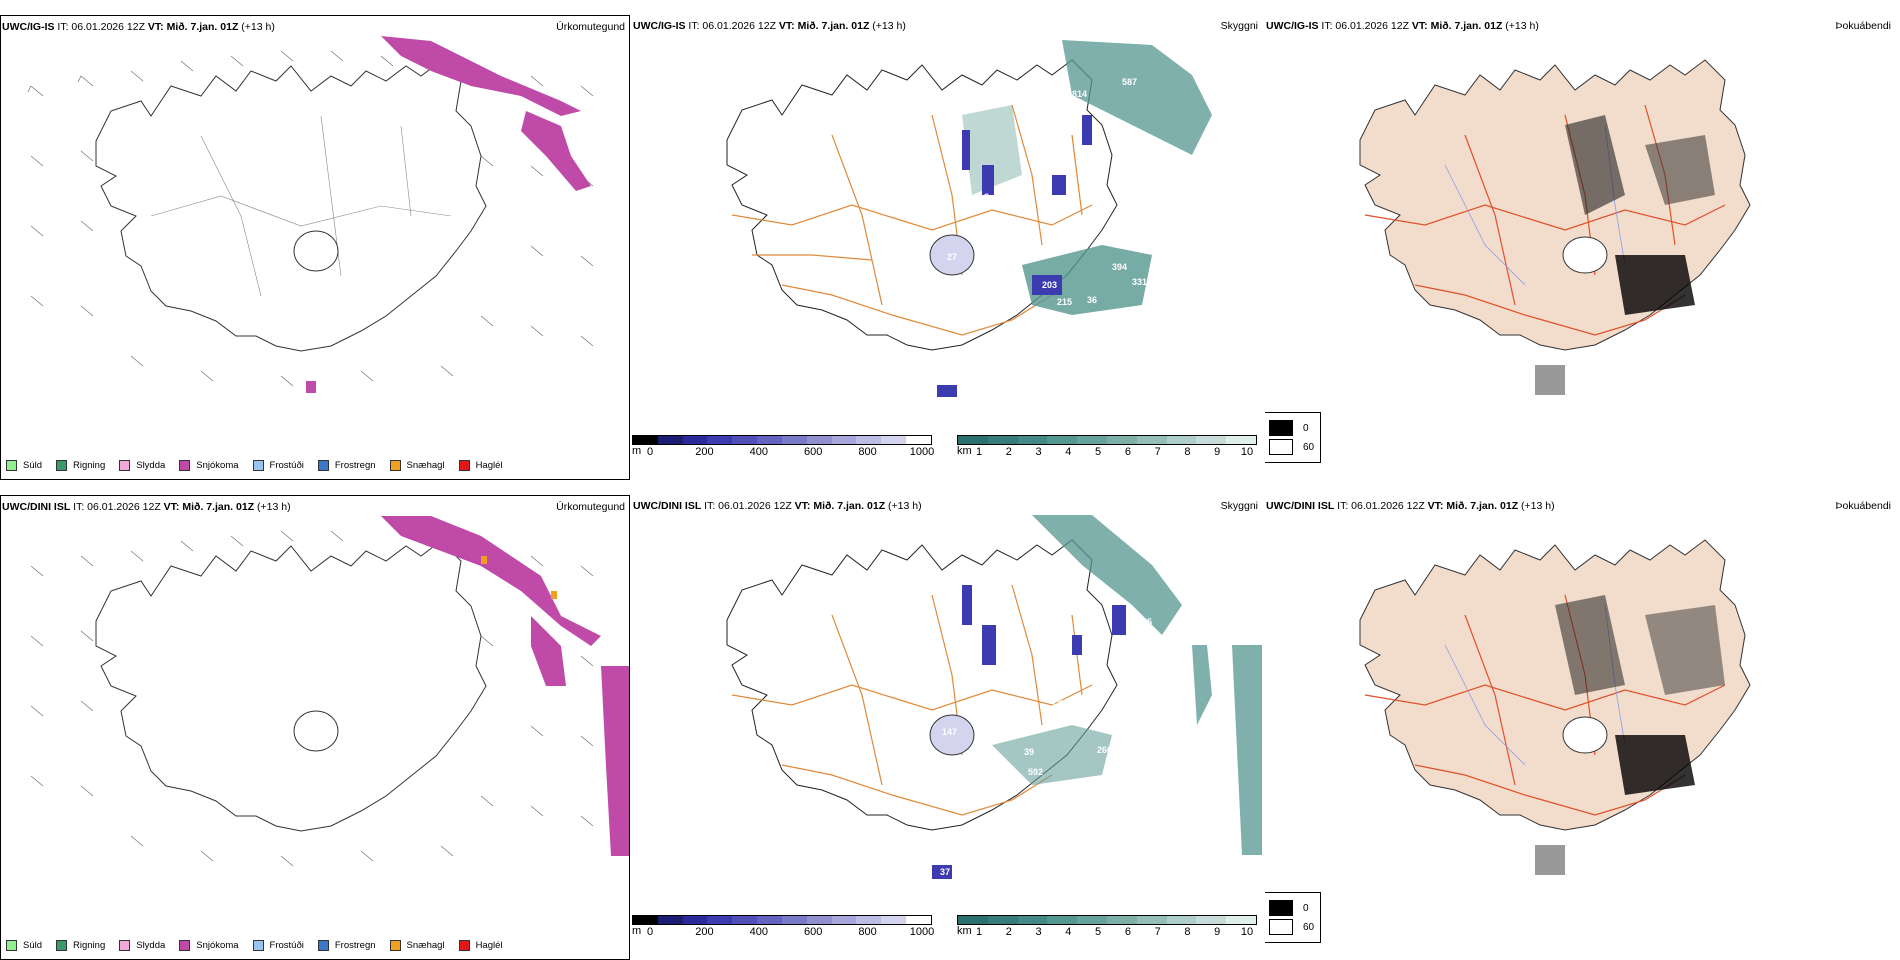  What do you see at coordinates (310, 218) in the screenshot?
I see `wind-barbs` at bounding box center [310, 218].